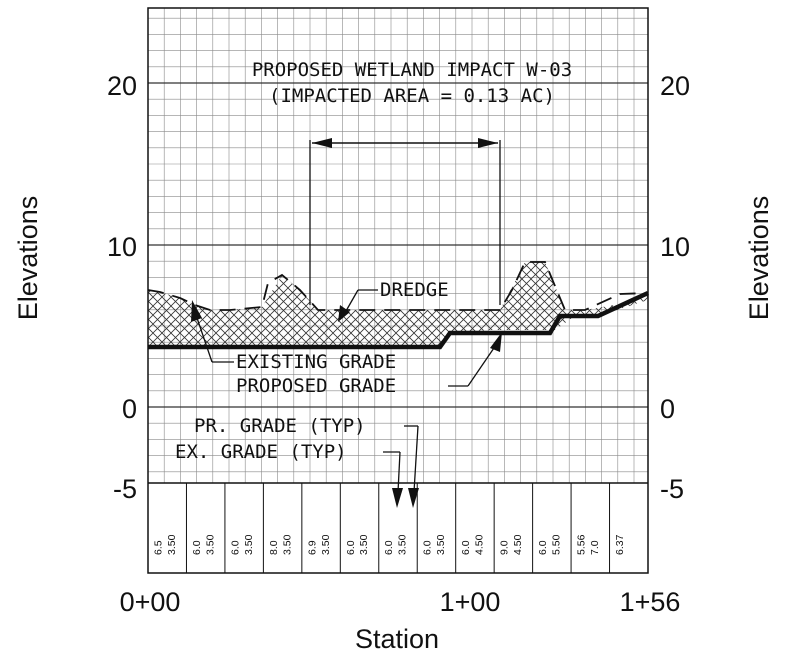  Describe the element at coordinates (274, 547) in the screenshot. I see `table-cell-top: 8.0` at that location.